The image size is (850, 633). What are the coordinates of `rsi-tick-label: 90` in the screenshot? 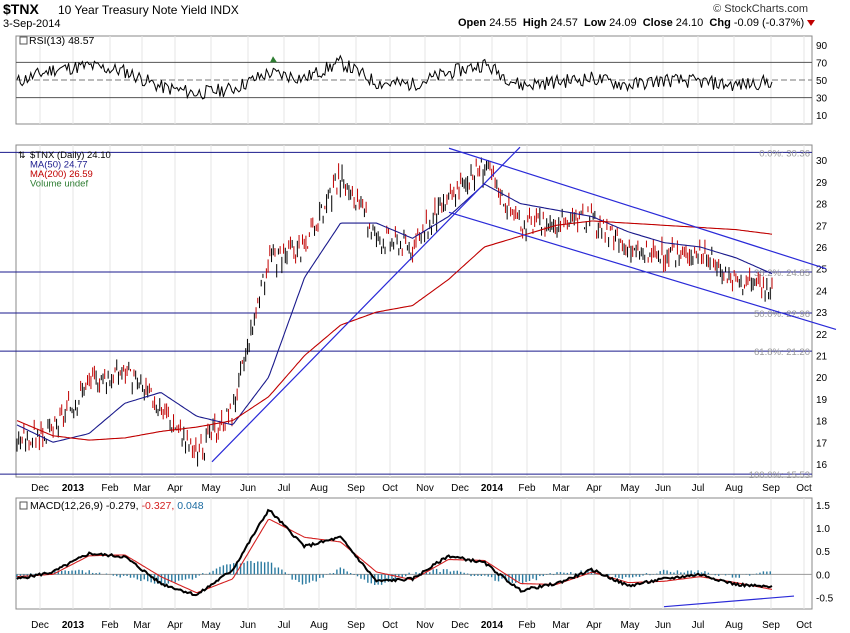 It's located at (822, 46).